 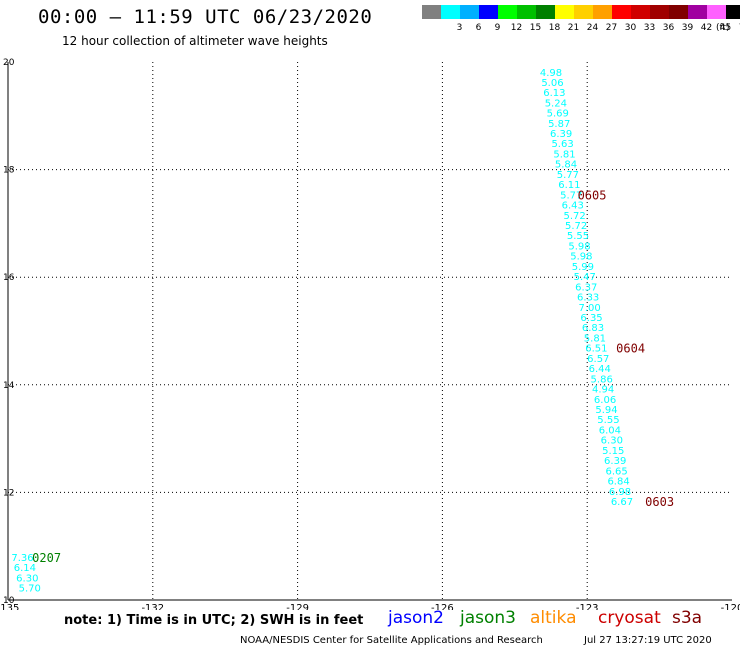 What do you see at coordinates (613, 451) in the screenshot?
I see `data-label: 5.15` at bounding box center [613, 451].